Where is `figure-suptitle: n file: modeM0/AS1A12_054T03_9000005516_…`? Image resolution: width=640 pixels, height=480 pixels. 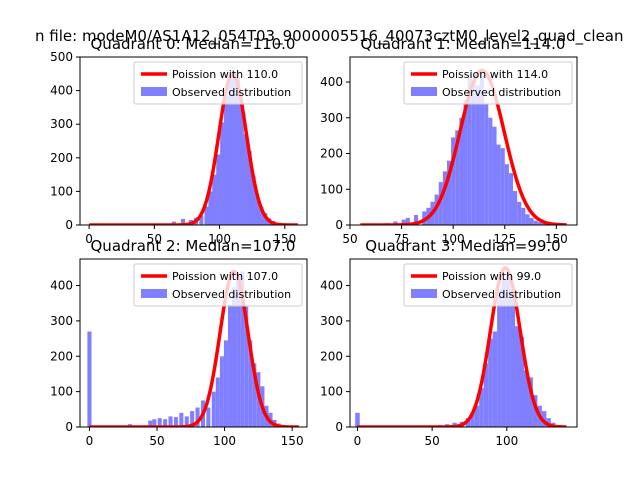
figure-suptitle: n file: modeM0/AS1A12_054T03_9000005516_… is located at coordinates (329, 36).